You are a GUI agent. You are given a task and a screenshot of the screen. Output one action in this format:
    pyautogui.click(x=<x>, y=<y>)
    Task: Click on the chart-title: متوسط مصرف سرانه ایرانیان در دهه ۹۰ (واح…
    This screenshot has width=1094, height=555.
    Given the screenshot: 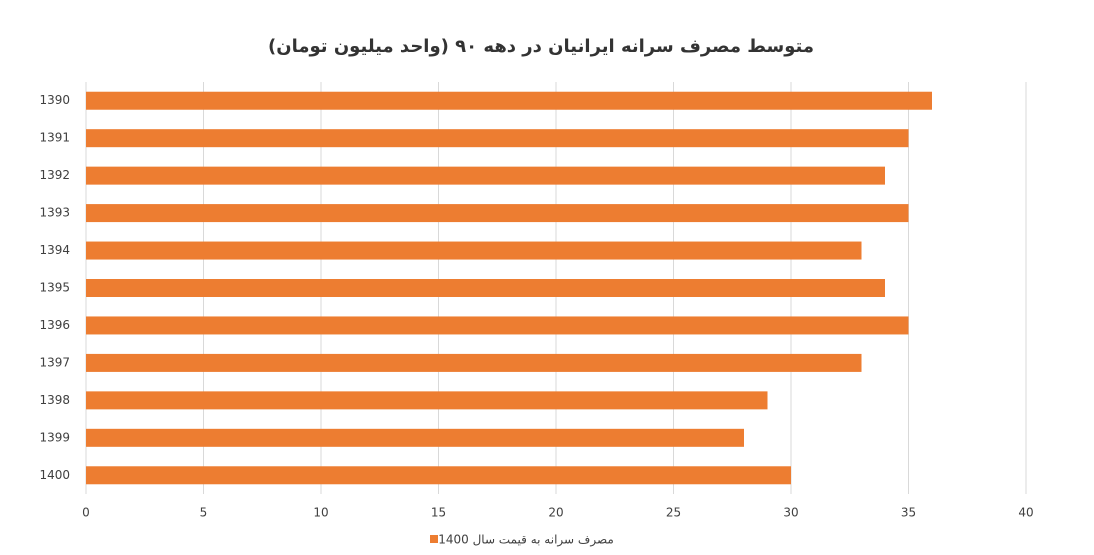 What is the action you would take?
    pyautogui.click(x=541, y=46)
    